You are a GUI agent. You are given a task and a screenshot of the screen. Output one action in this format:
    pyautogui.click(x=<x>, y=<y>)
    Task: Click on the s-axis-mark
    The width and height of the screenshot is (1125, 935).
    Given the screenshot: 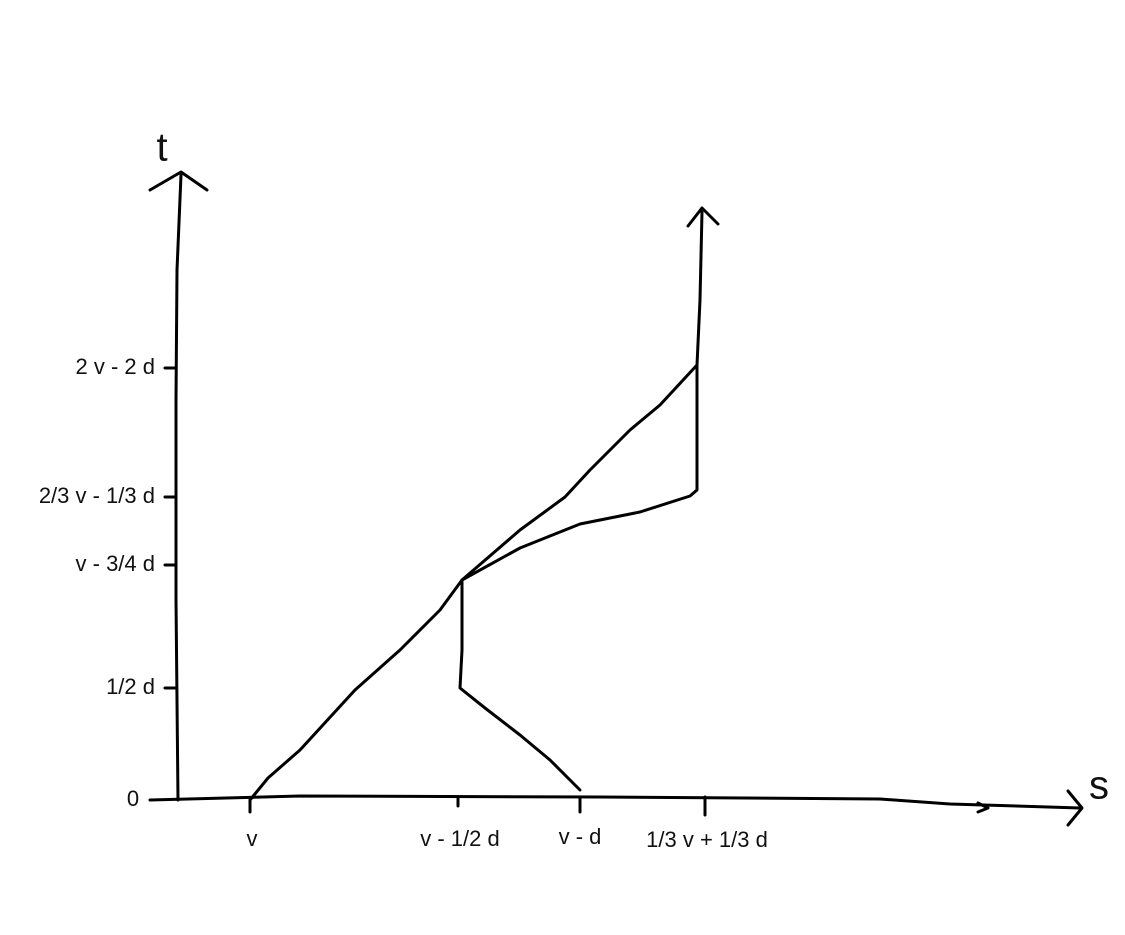 What is the action you would take?
    pyautogui.click(x=983, y=807)
    